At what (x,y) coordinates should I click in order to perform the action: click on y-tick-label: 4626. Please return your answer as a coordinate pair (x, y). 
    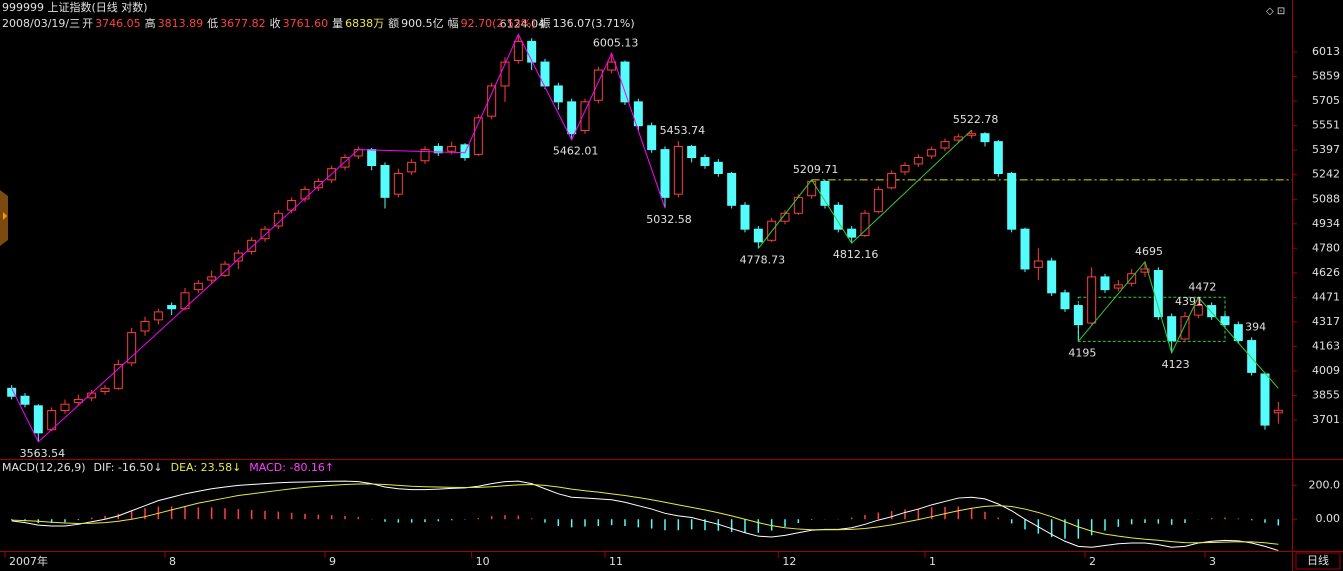
    Looking at the image, I should click on (1326, 272).